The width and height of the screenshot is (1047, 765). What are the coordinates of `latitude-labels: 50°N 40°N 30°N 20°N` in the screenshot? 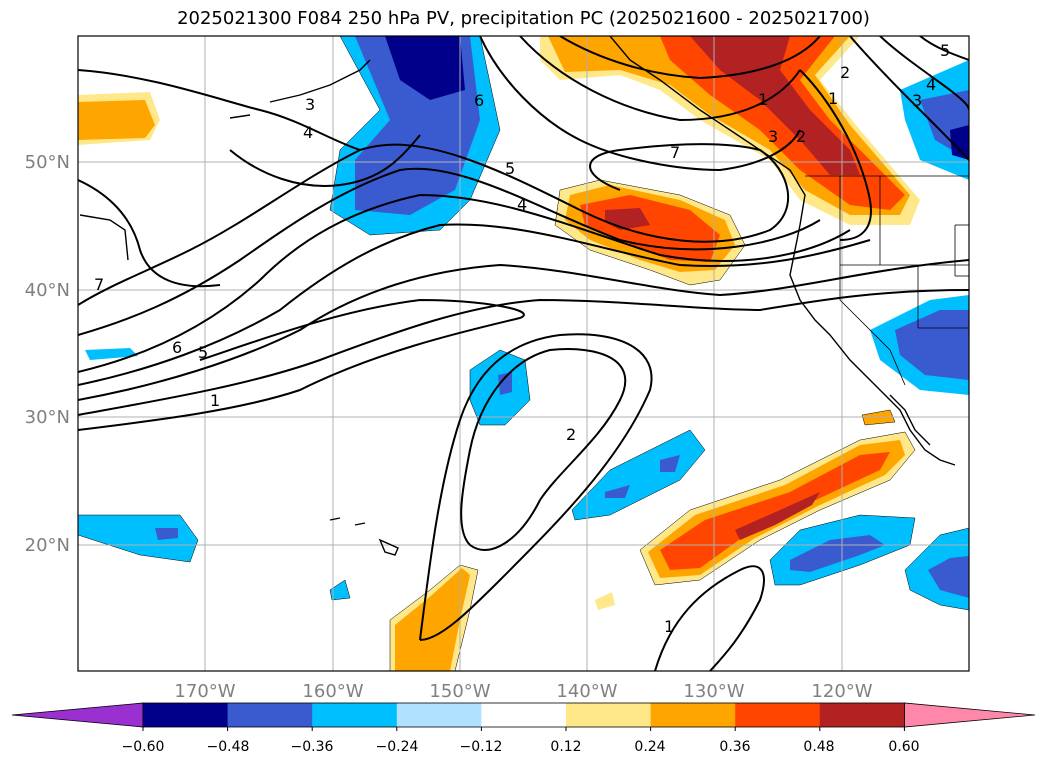 It's located at (47, 354).